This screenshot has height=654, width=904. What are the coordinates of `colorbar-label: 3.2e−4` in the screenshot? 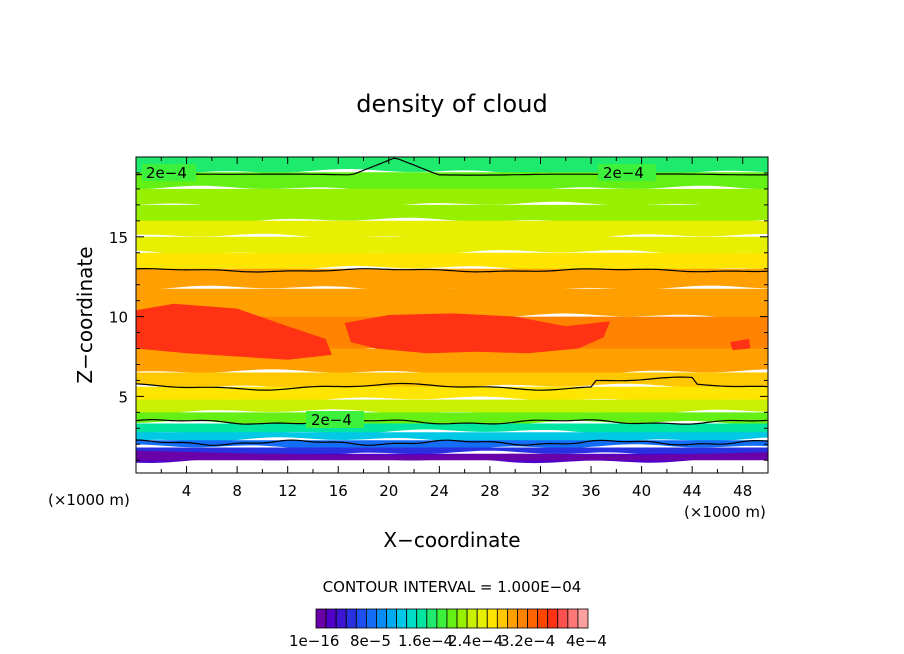 It's located at (527, 641).